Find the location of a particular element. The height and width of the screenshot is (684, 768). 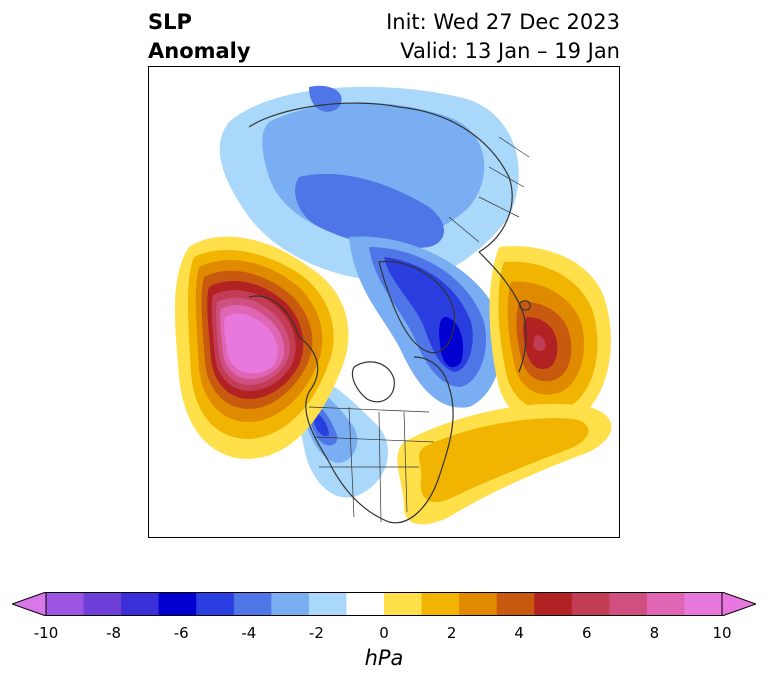

colorbar-unit-label: hPa is located at coordinates (384, 658).